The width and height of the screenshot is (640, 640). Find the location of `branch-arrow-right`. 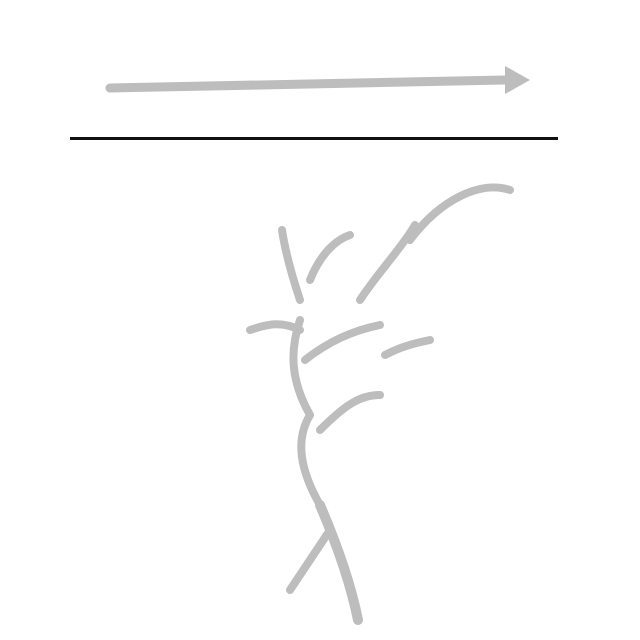

branch-arrow-right is located at coordinates (350, 412).